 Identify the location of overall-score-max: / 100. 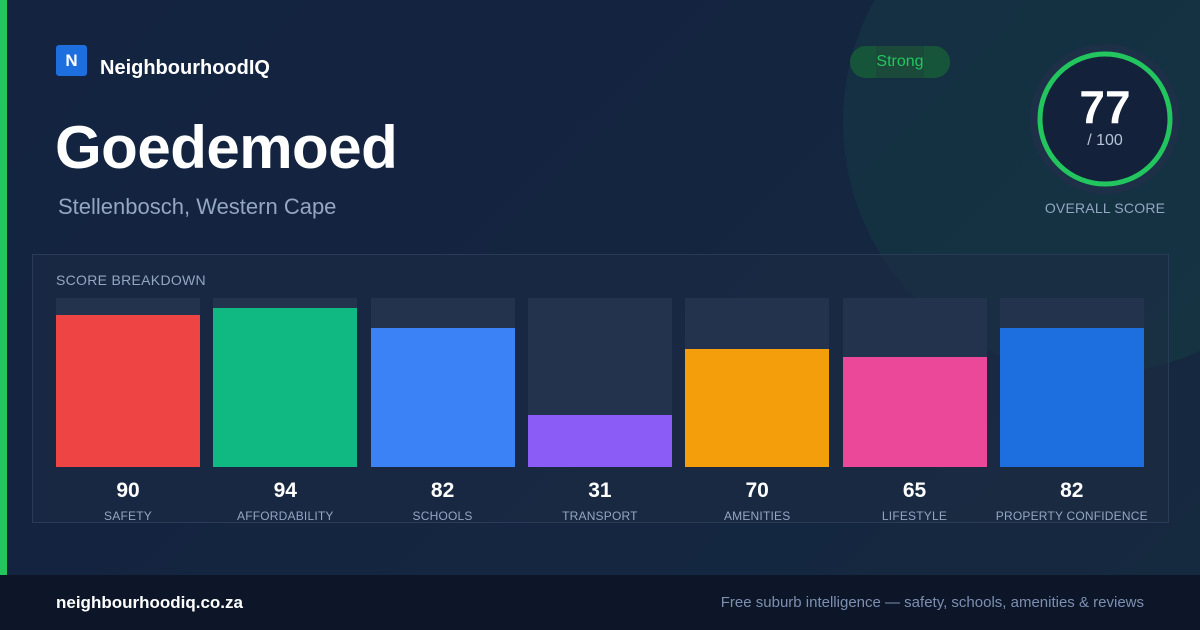
(1105, 140).